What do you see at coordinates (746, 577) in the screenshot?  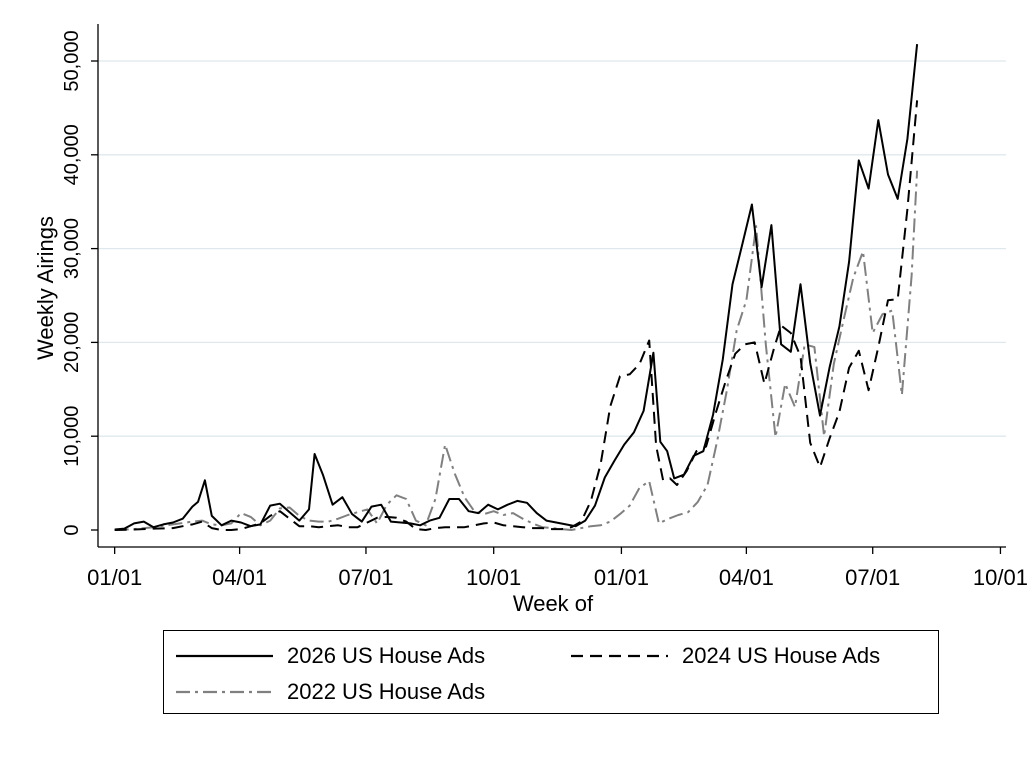 I see `x-tick-label-5: 04/01` at bounding box center [746, 577].